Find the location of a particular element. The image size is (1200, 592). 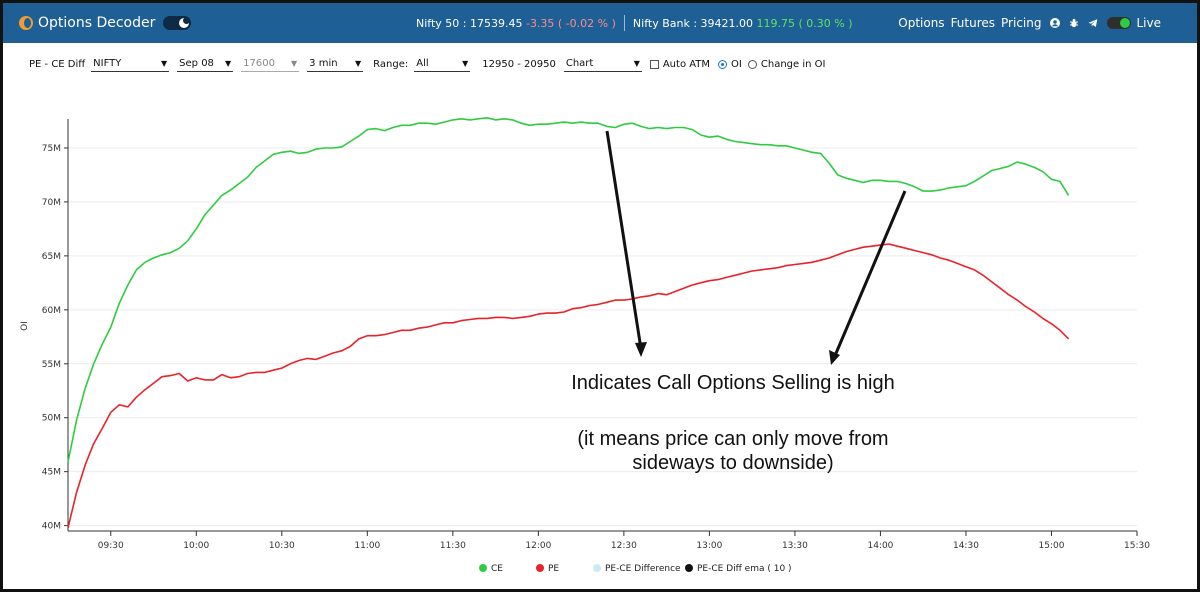

theme-toggle is located at coordinates (177, 23).